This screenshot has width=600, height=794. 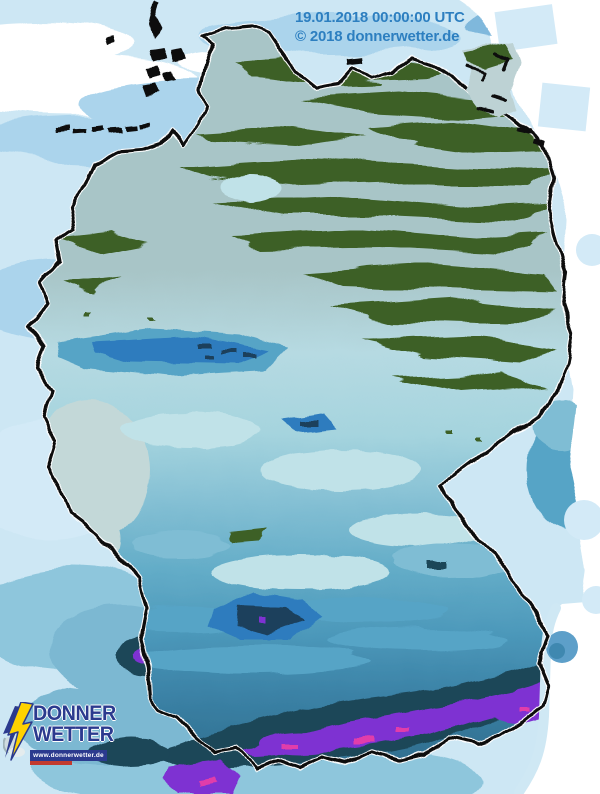 I want to click on alps-heavy-precip-band, so click(x=321, y=727).